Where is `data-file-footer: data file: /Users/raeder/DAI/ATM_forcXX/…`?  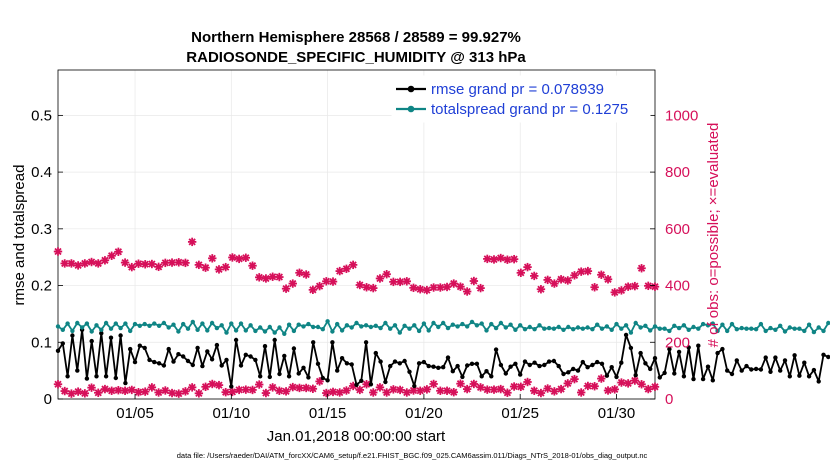
data-file-footer: data file: /Users/raeder/DAI/ATM_forcXX/… is located at coordinates (412, 455).